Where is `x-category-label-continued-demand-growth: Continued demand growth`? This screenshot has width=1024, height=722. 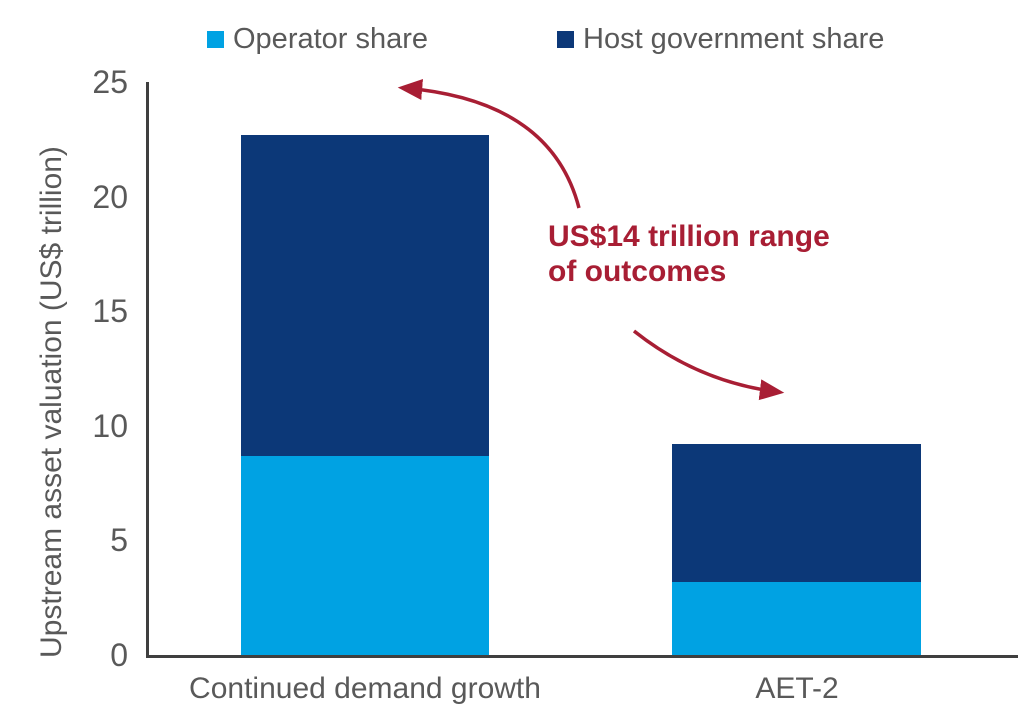 x-category-label-continued-demand-growth: Continued demand growth is located at coordinates (365, 688).